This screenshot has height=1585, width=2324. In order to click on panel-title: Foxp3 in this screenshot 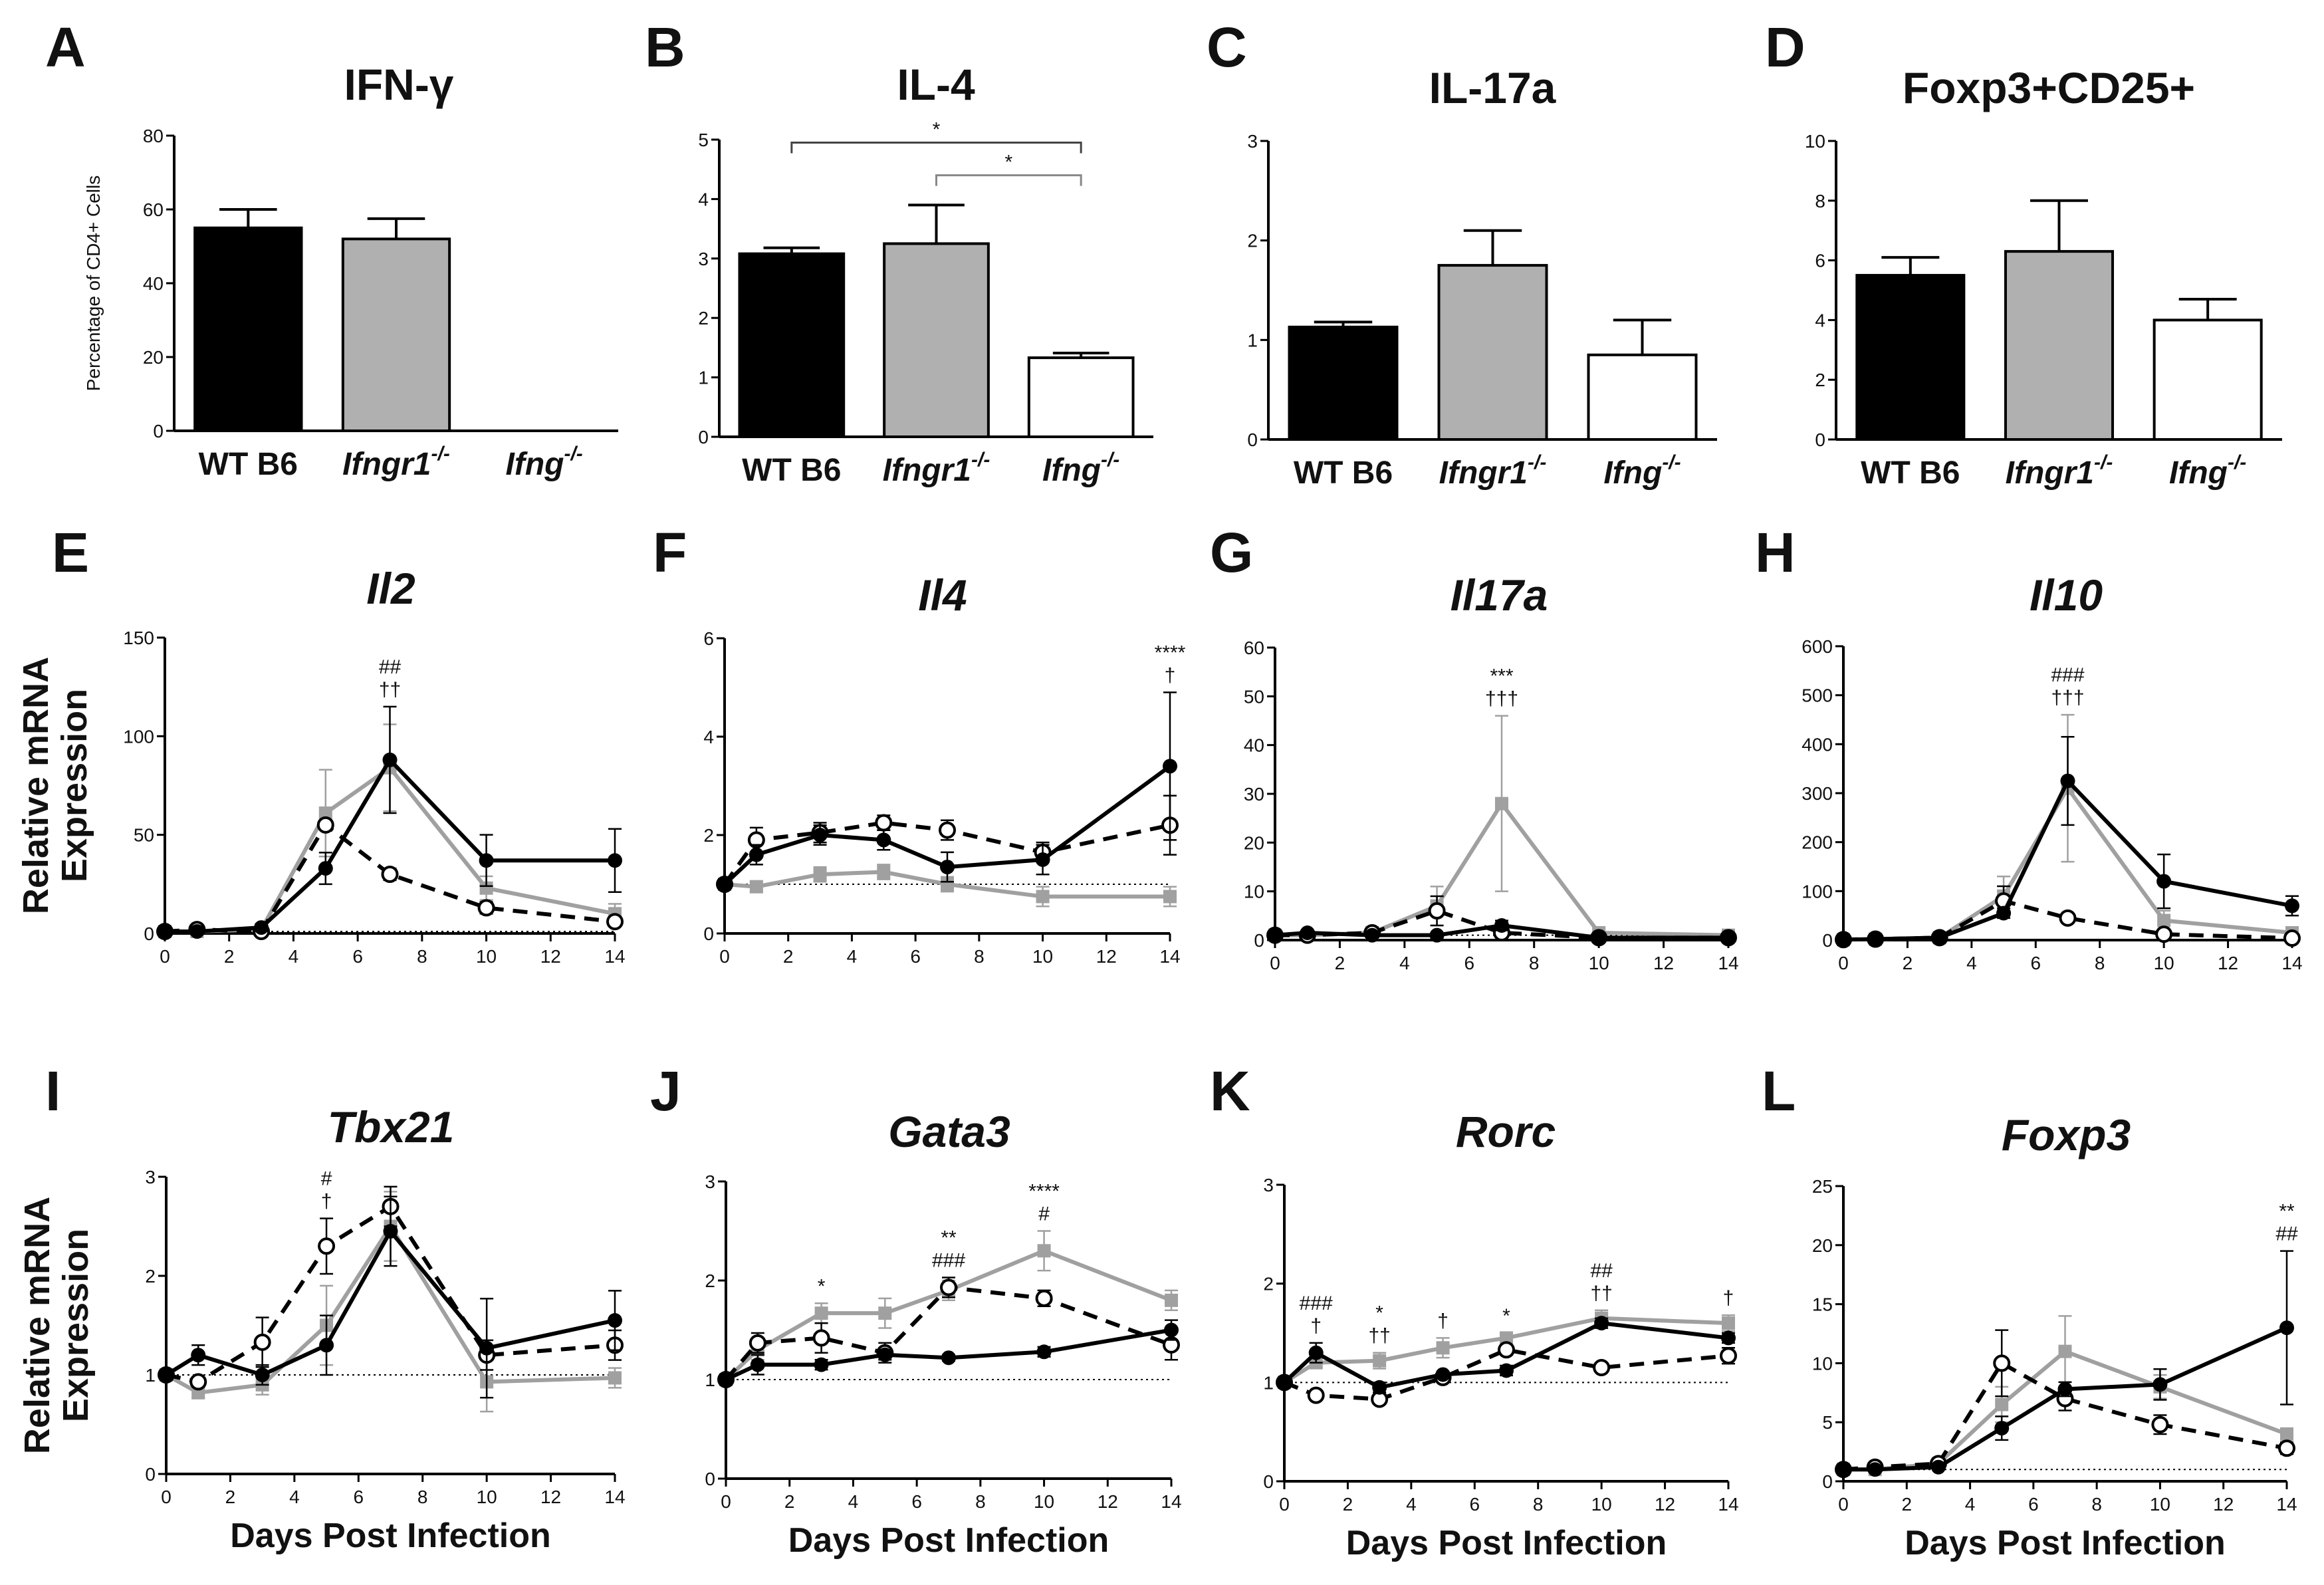, I will do `click(2066, 1134)`.